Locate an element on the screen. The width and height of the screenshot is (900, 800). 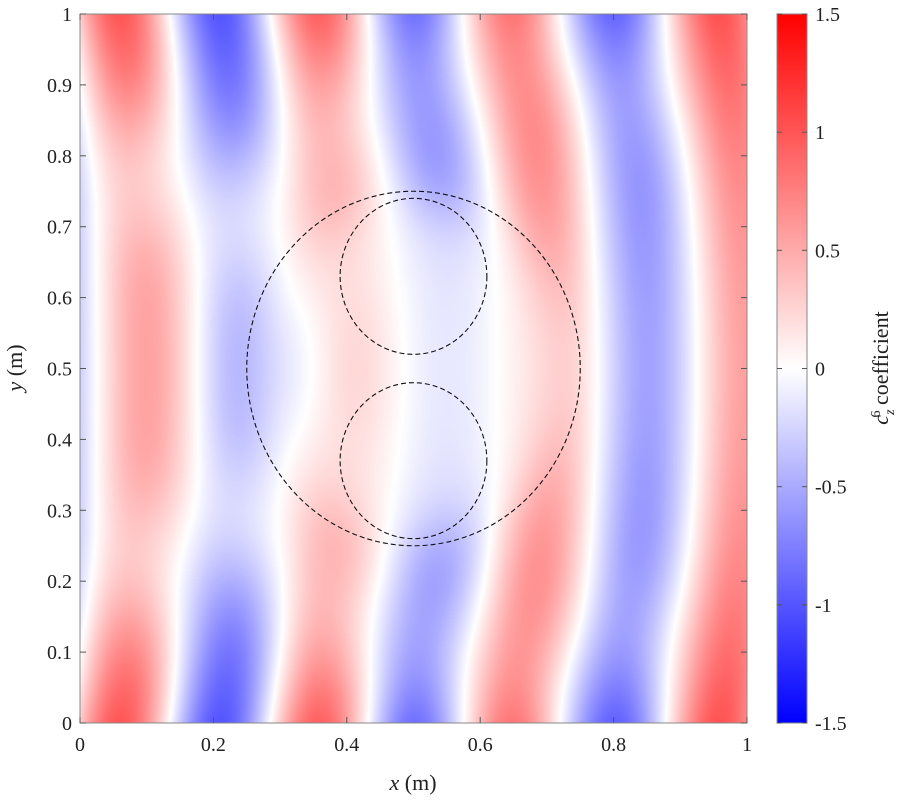
y-tick-label: 0.5 is located at coordinates (59, 370).